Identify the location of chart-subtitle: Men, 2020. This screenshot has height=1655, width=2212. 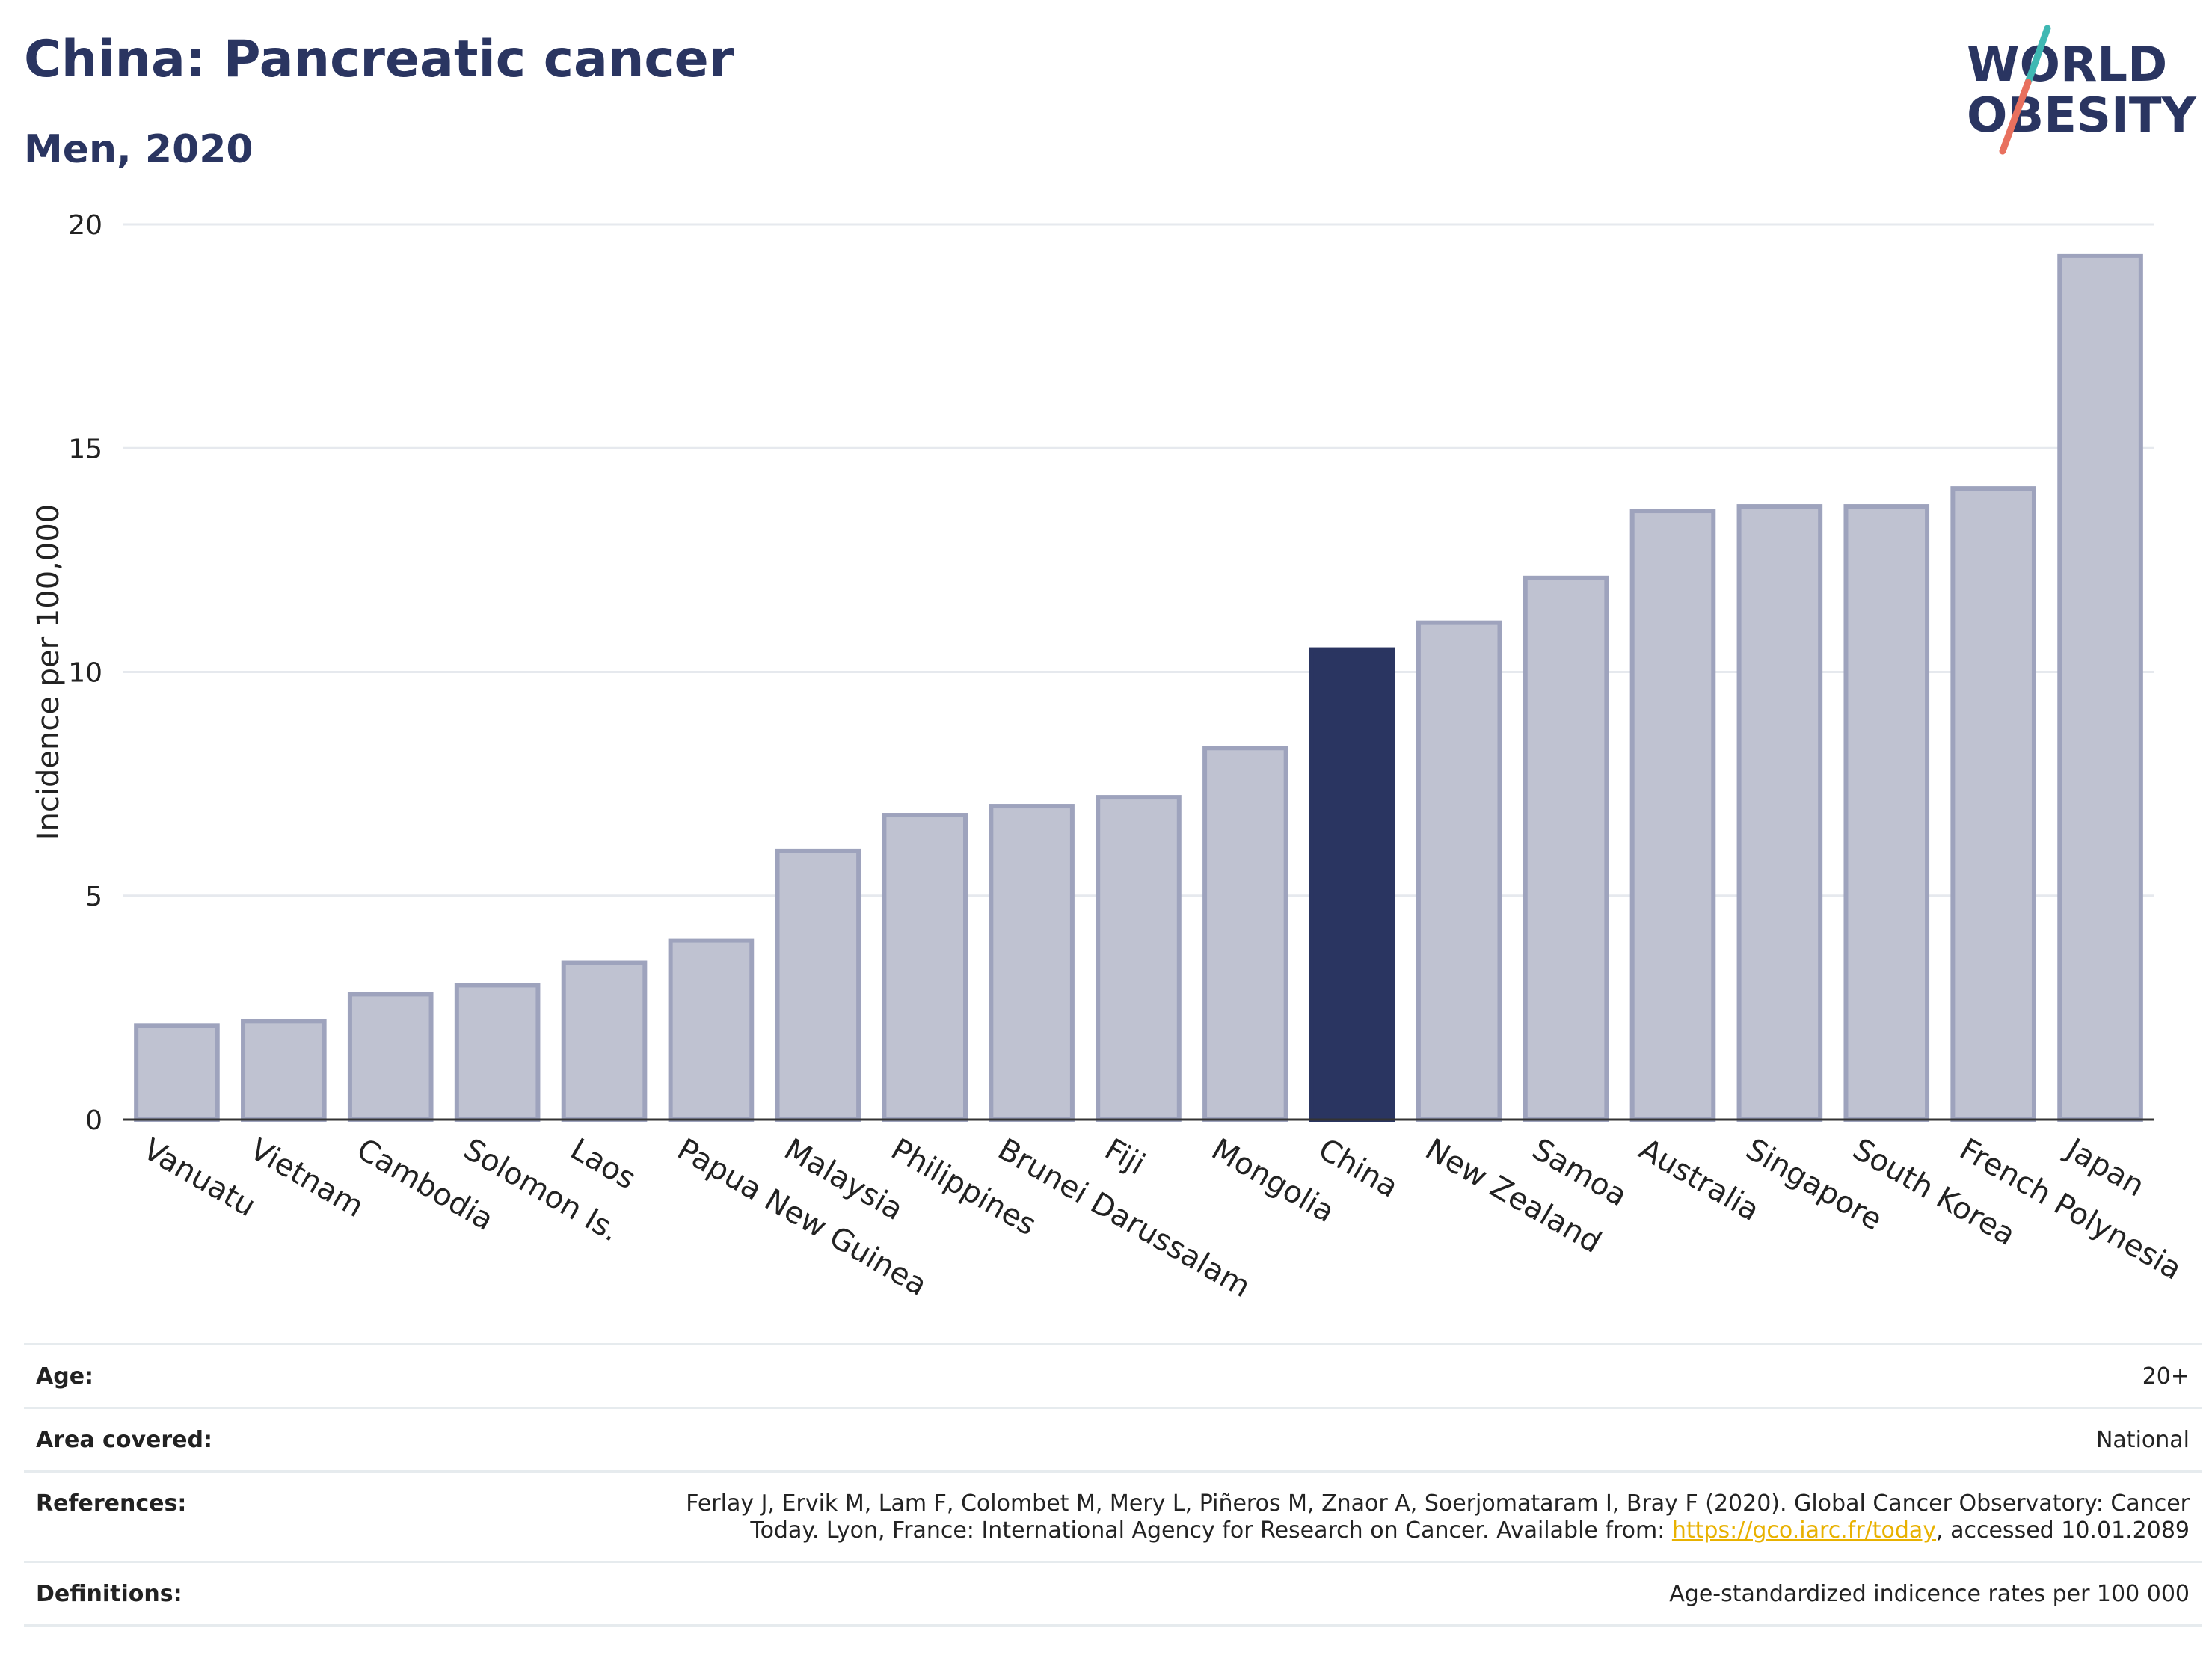
(139, 149).